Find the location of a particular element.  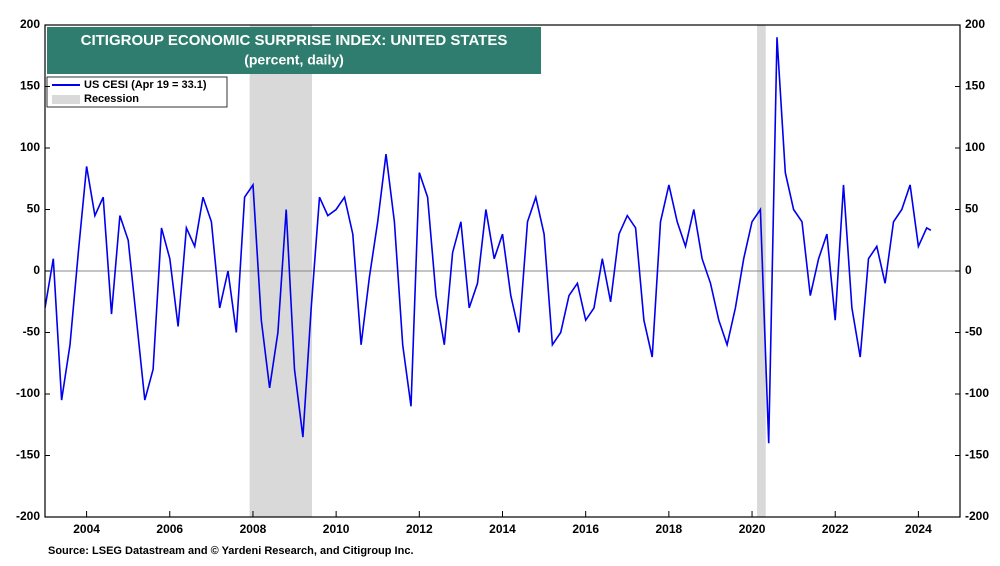

chart-subtitle: (percent, daily) is located at coordinates (294, 60).